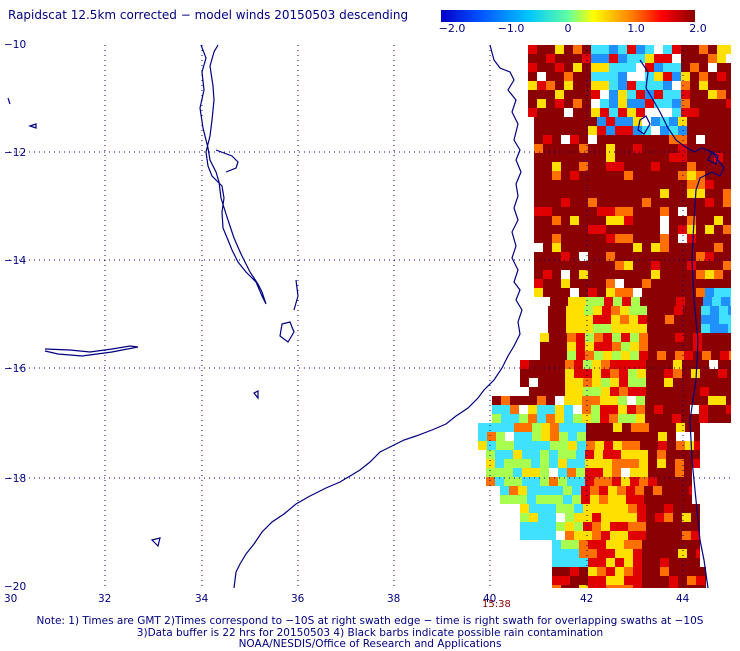  Describe the element at coordinates (636, 28) in the screenshot. I see `colorbar-tick-label: 1.0` at that location.